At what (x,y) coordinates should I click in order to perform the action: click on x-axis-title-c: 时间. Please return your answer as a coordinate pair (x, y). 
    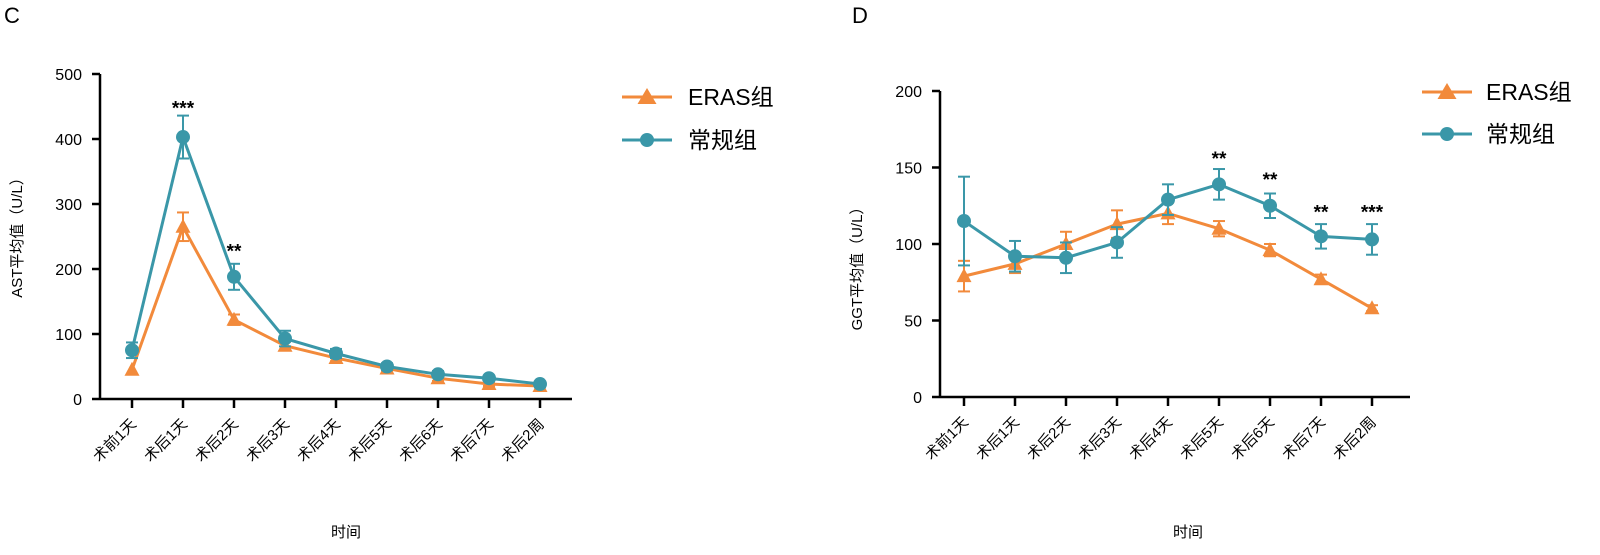
    Looking at the image, I should click on (346, 532).